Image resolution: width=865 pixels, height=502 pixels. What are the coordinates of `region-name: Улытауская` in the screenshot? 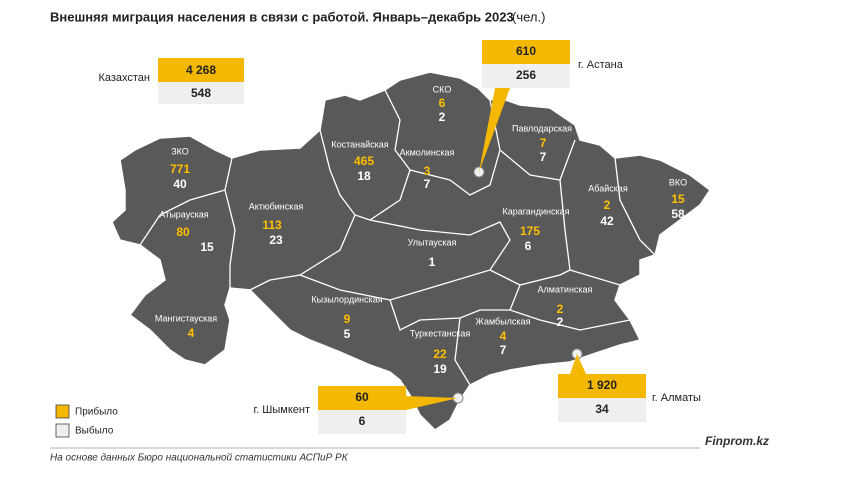 It's located at (432, 242).